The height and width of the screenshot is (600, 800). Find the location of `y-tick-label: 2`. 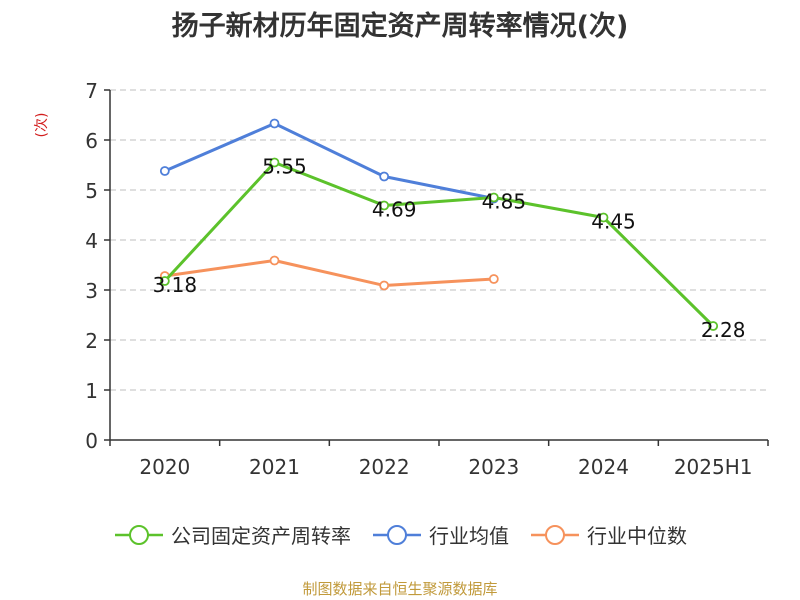

y-tick-label: 2 is located at coordinates (91, 341).